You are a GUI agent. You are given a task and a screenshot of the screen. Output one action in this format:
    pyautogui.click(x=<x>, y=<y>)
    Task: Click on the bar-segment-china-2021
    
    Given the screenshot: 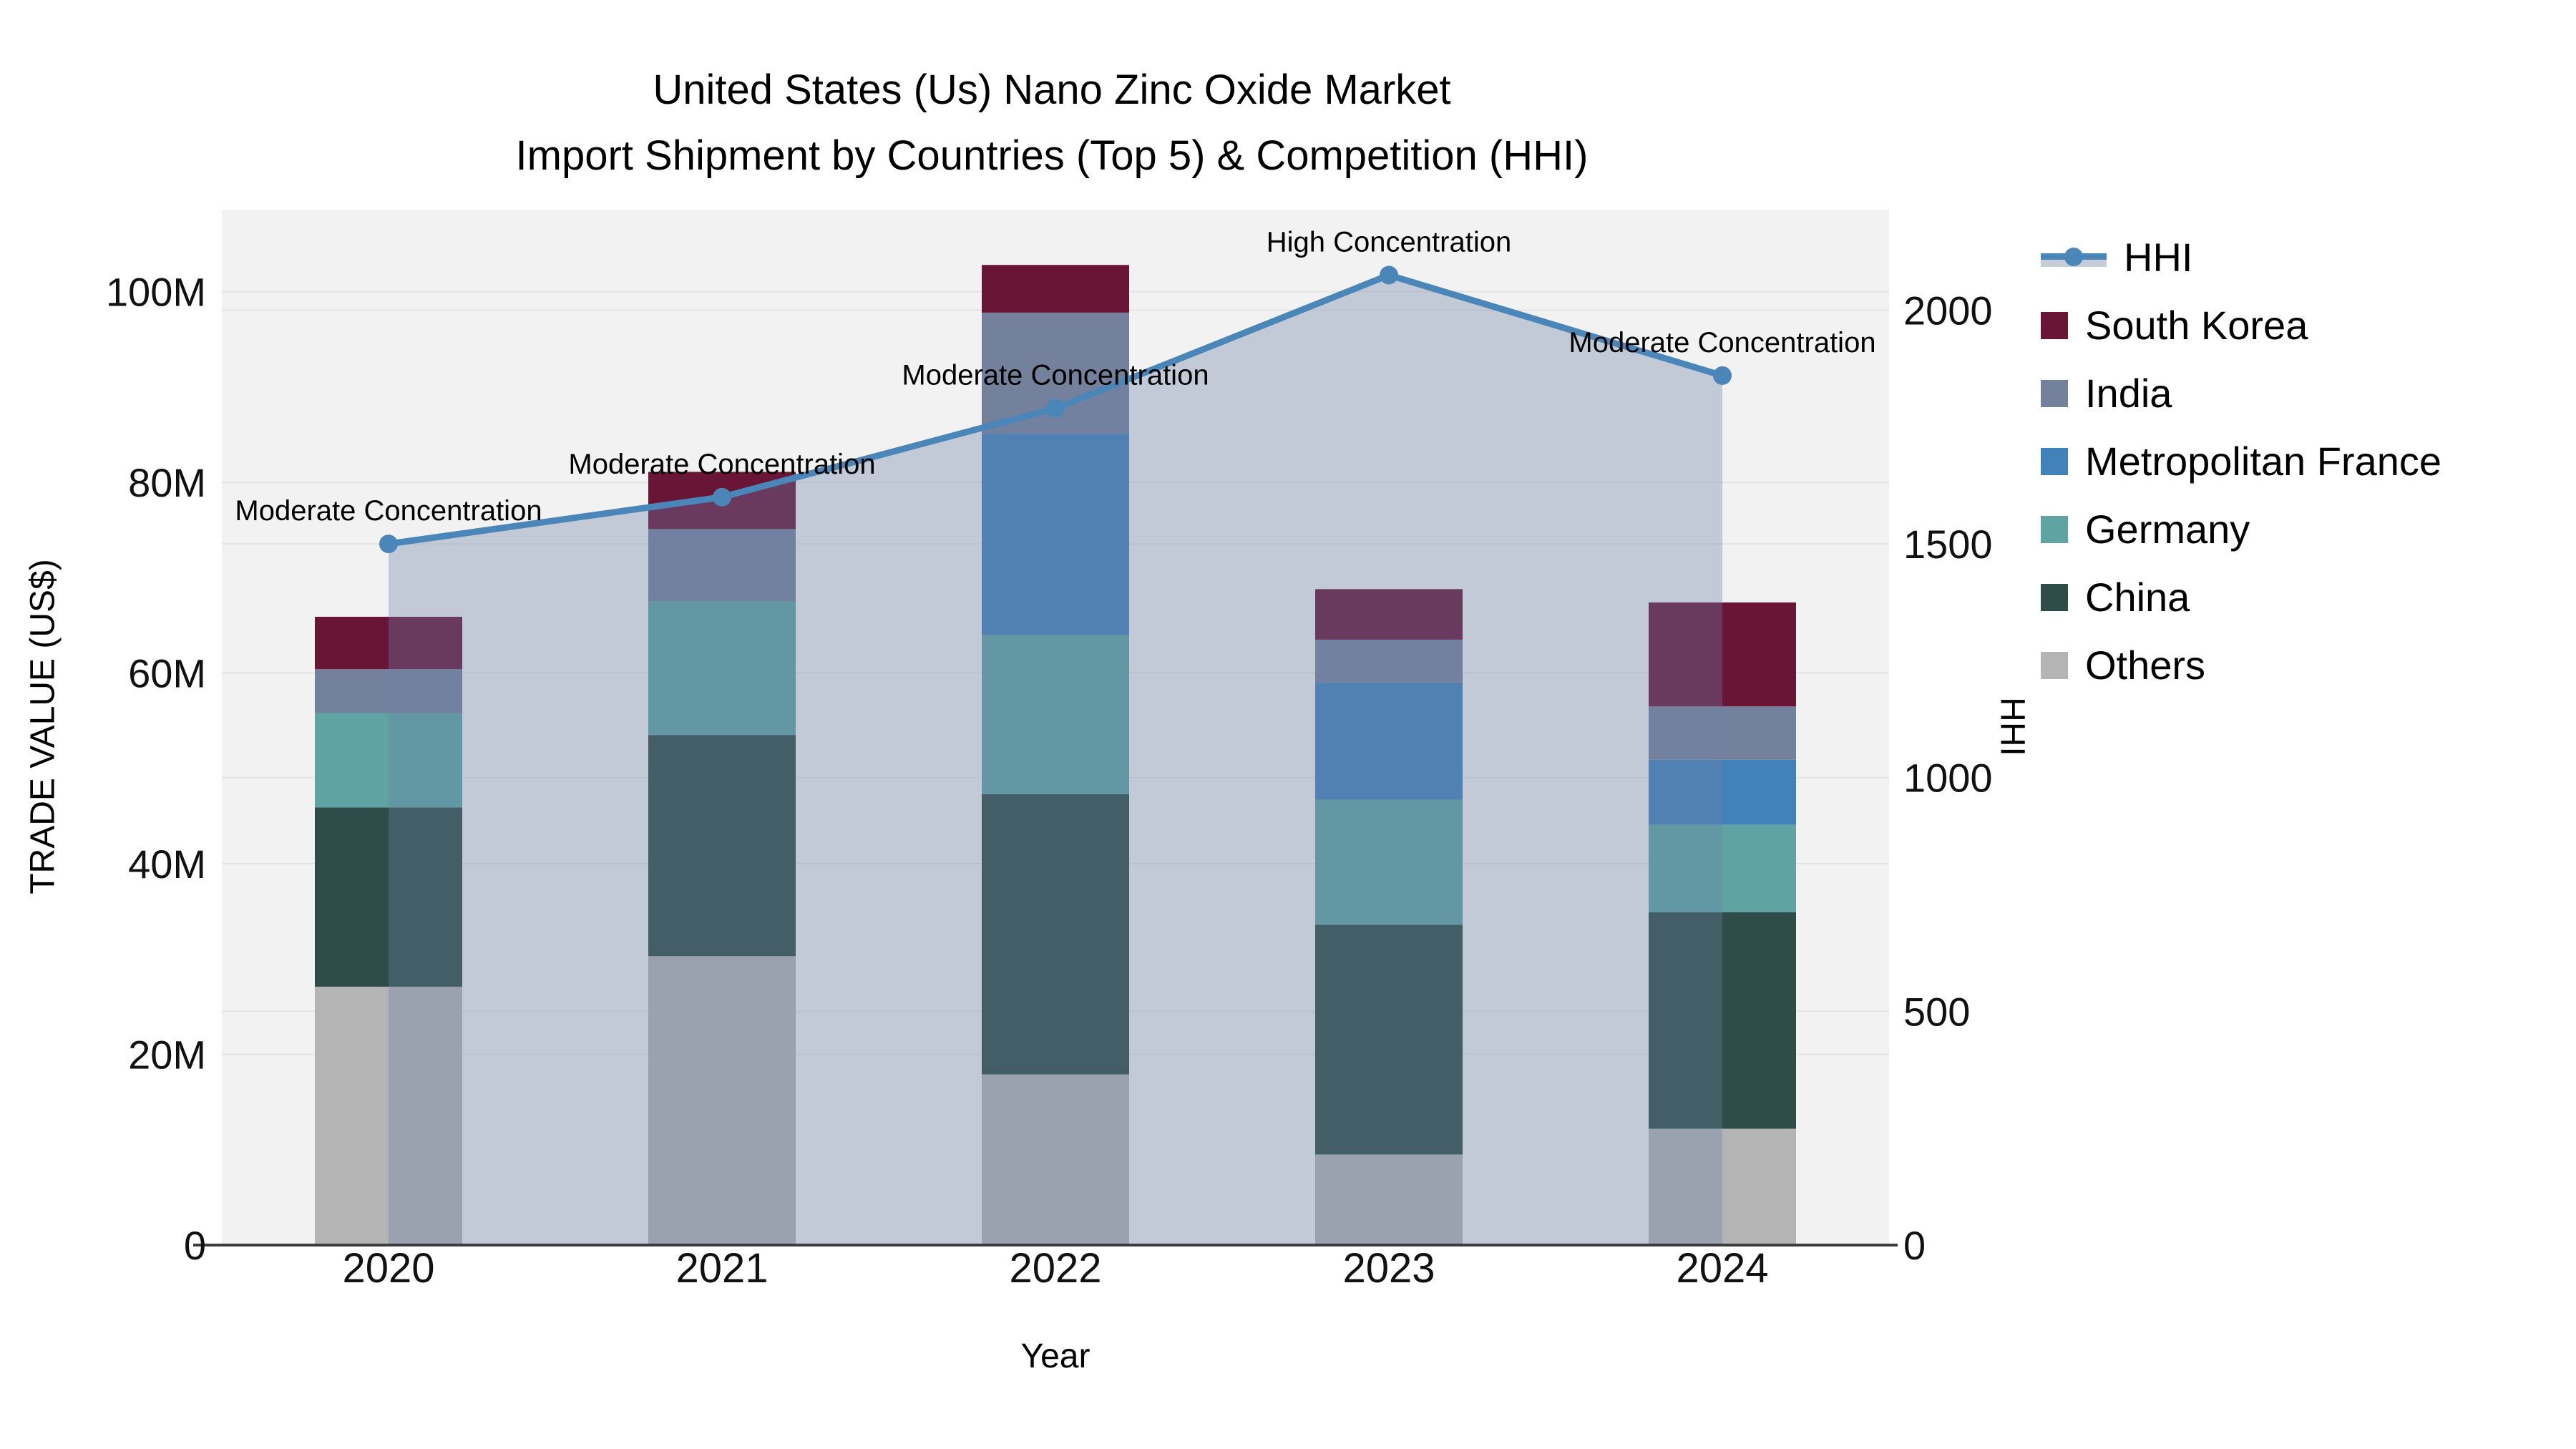 What is the action you would take?
    pyautogui.click(x=722, y=846)
    